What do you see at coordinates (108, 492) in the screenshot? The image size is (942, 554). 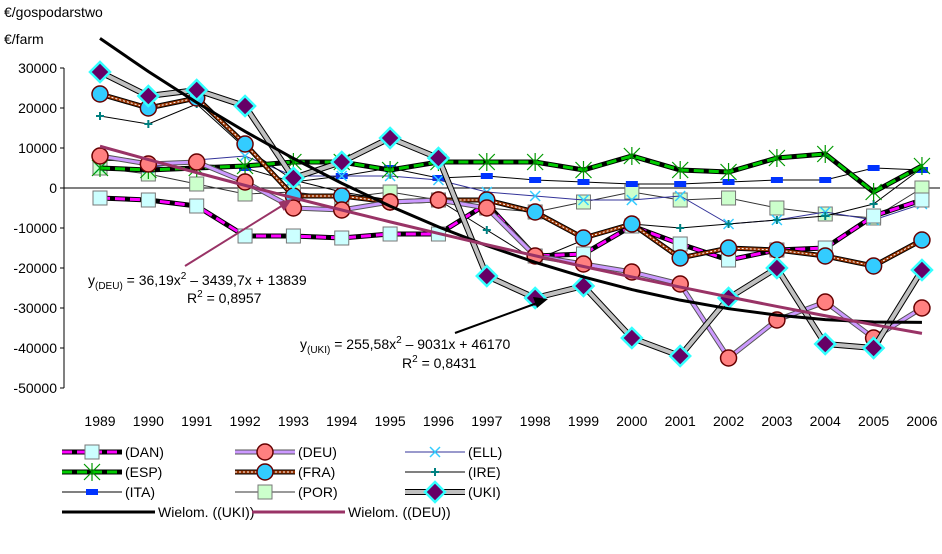 I see `legend-item: (ITA)` at bounding box center [108, 492].